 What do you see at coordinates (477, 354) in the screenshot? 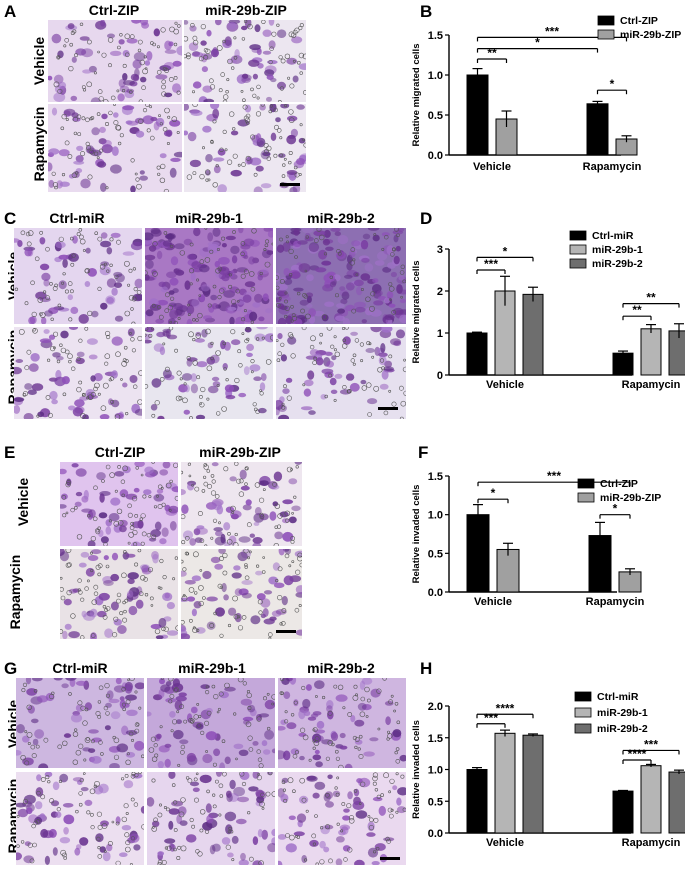
I see `bar-d-ctrl-mir` at bounding box center [477, 354].